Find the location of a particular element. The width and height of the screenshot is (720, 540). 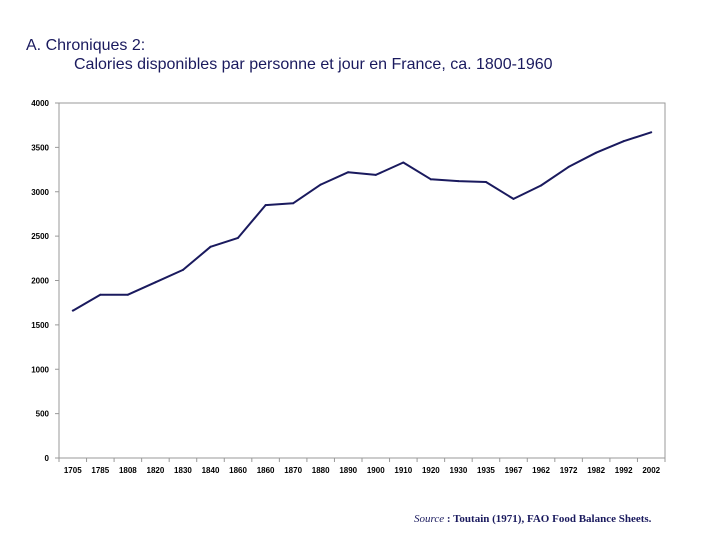

x-tick-label: 1785 is located at coordinates (100, 470).